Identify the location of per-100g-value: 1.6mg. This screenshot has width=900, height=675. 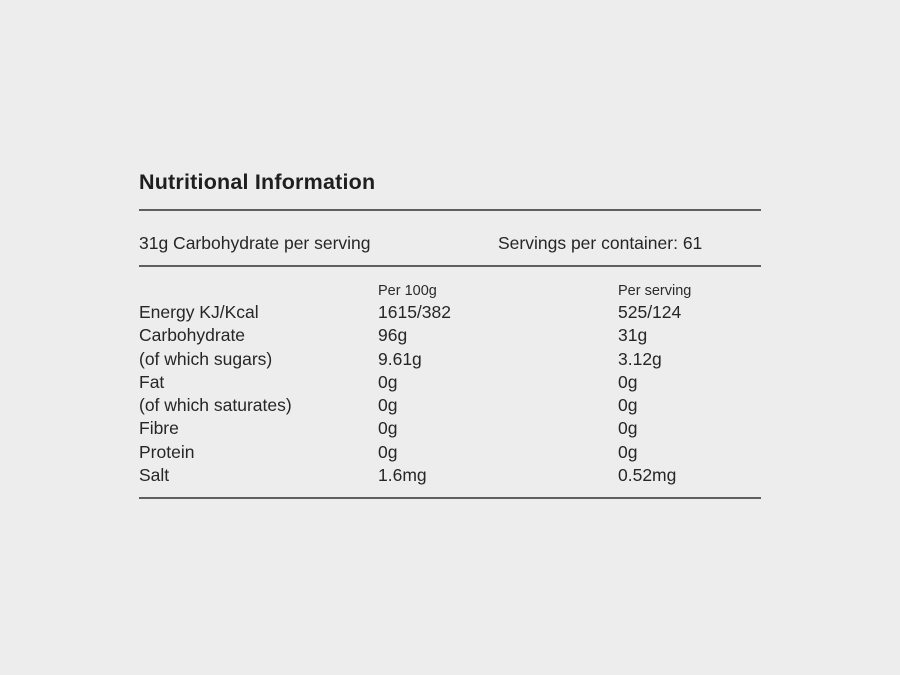
(402, 475).